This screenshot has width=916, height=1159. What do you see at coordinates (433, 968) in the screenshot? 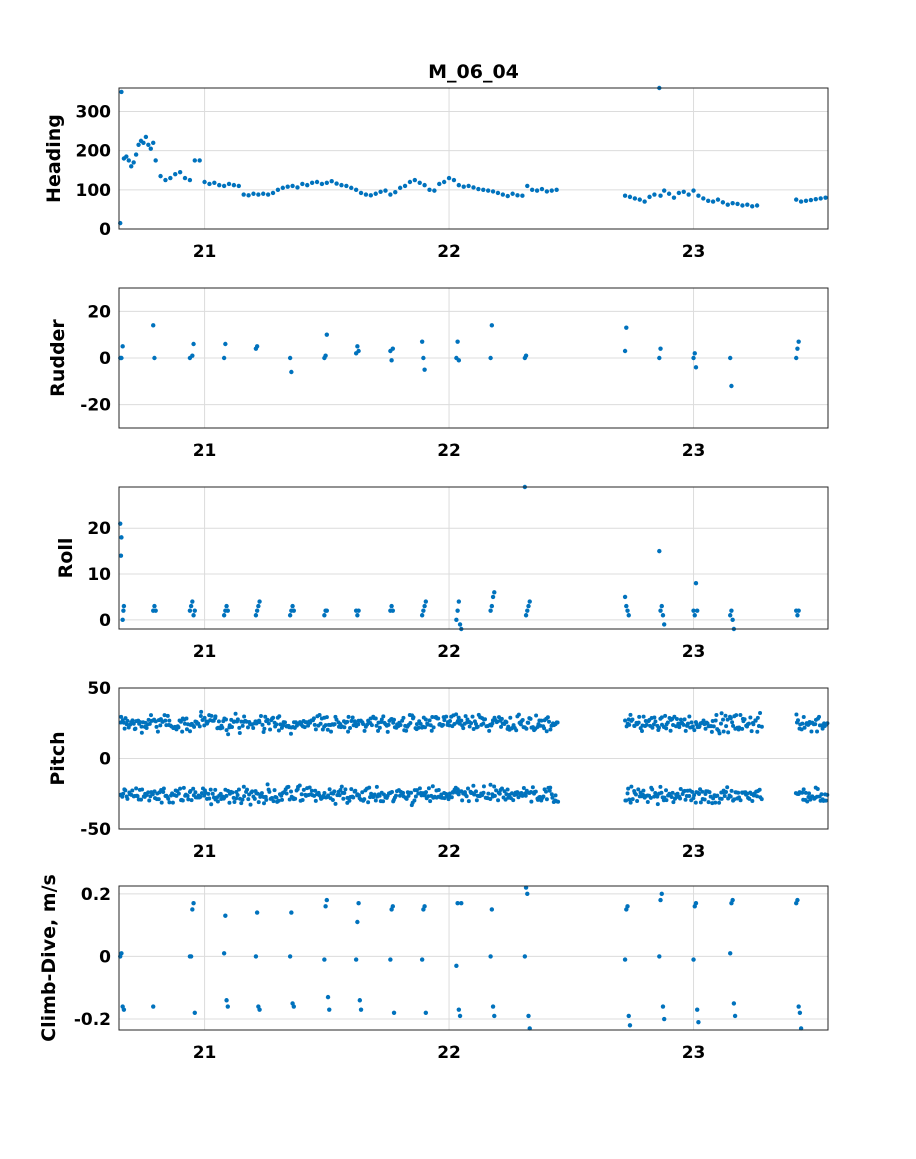
I see `panel-5: 21 22 23 -0.2 0 0.2 Climb-Dive, m/s` at bounding box center [433, 968].